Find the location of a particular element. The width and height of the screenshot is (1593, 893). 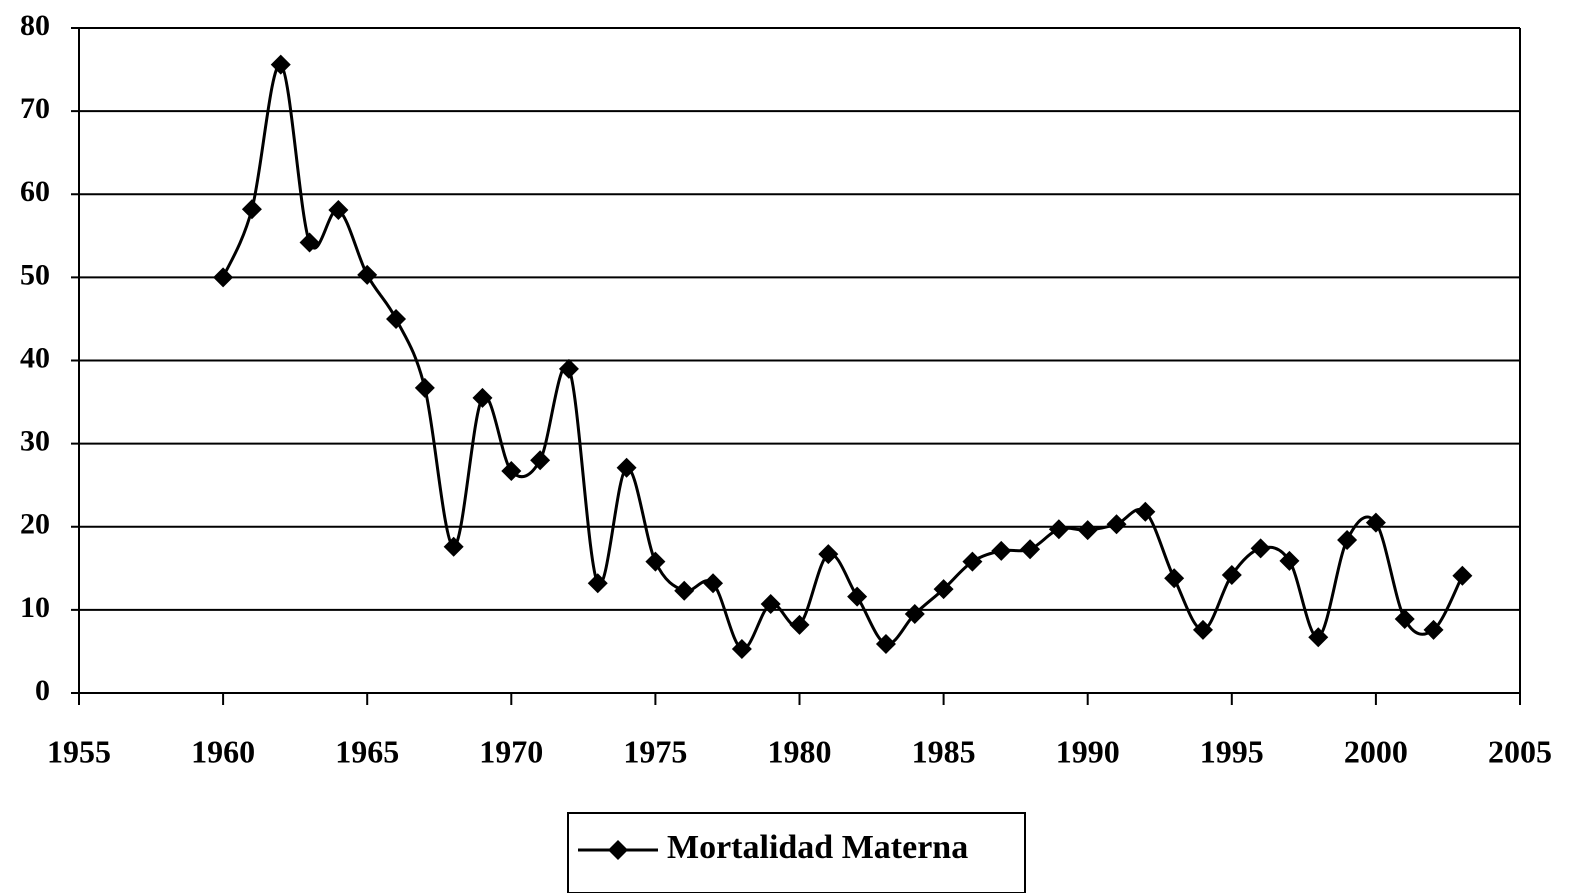

y-tick-label: 50 is located at coordinates (35, 274).